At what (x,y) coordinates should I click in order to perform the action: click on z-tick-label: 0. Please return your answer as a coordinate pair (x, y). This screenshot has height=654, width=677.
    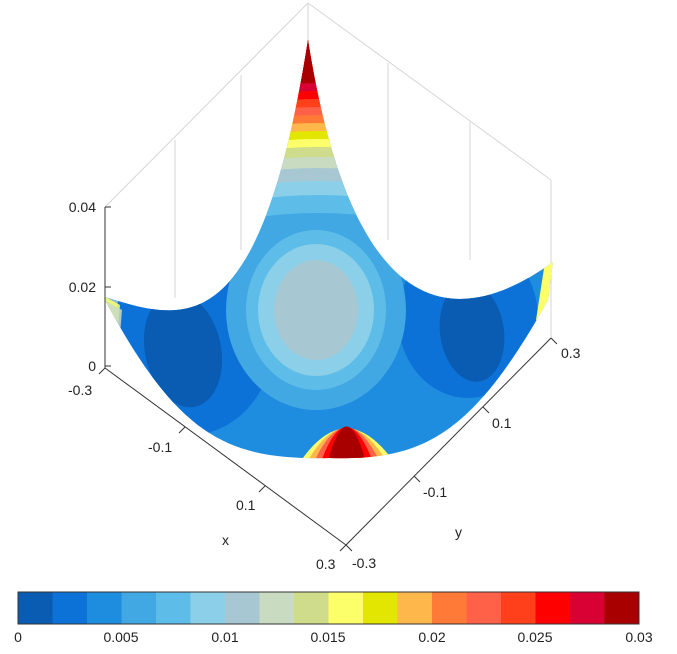
    Looking at the image, I should click on (92, 366).